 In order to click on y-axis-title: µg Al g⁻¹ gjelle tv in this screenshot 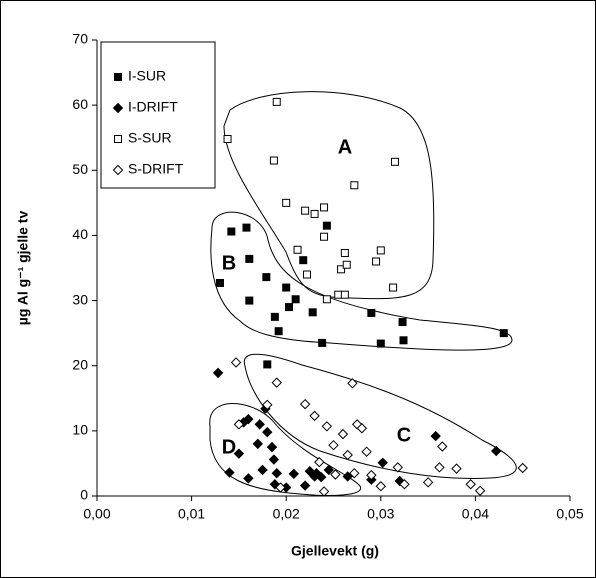, I will do `click(23, 268)`.